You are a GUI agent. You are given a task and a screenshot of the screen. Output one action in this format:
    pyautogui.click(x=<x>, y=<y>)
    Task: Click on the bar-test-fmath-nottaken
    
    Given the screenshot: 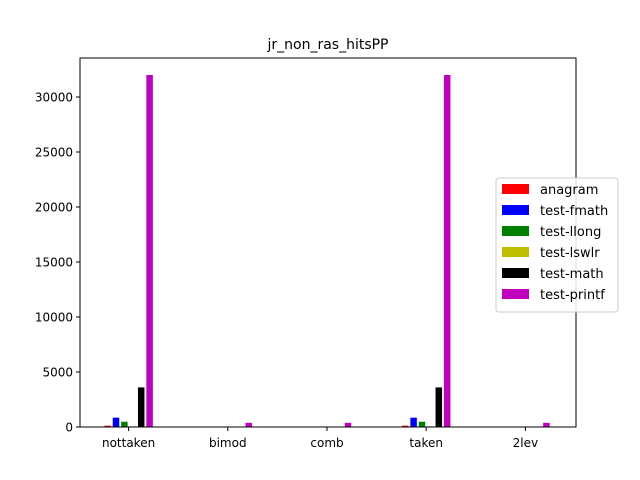 What is the action you would take?
    pyautogui.click(x=116, y=422)
    